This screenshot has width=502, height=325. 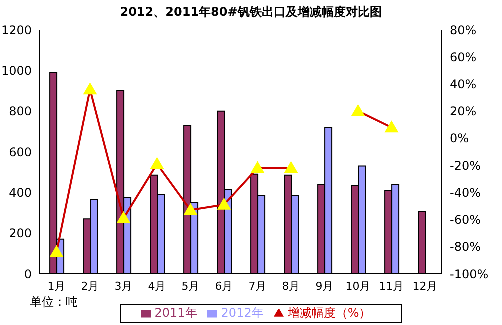 I want to click on legend-label: 增减幅度（%）, so click(x=330, y=313).